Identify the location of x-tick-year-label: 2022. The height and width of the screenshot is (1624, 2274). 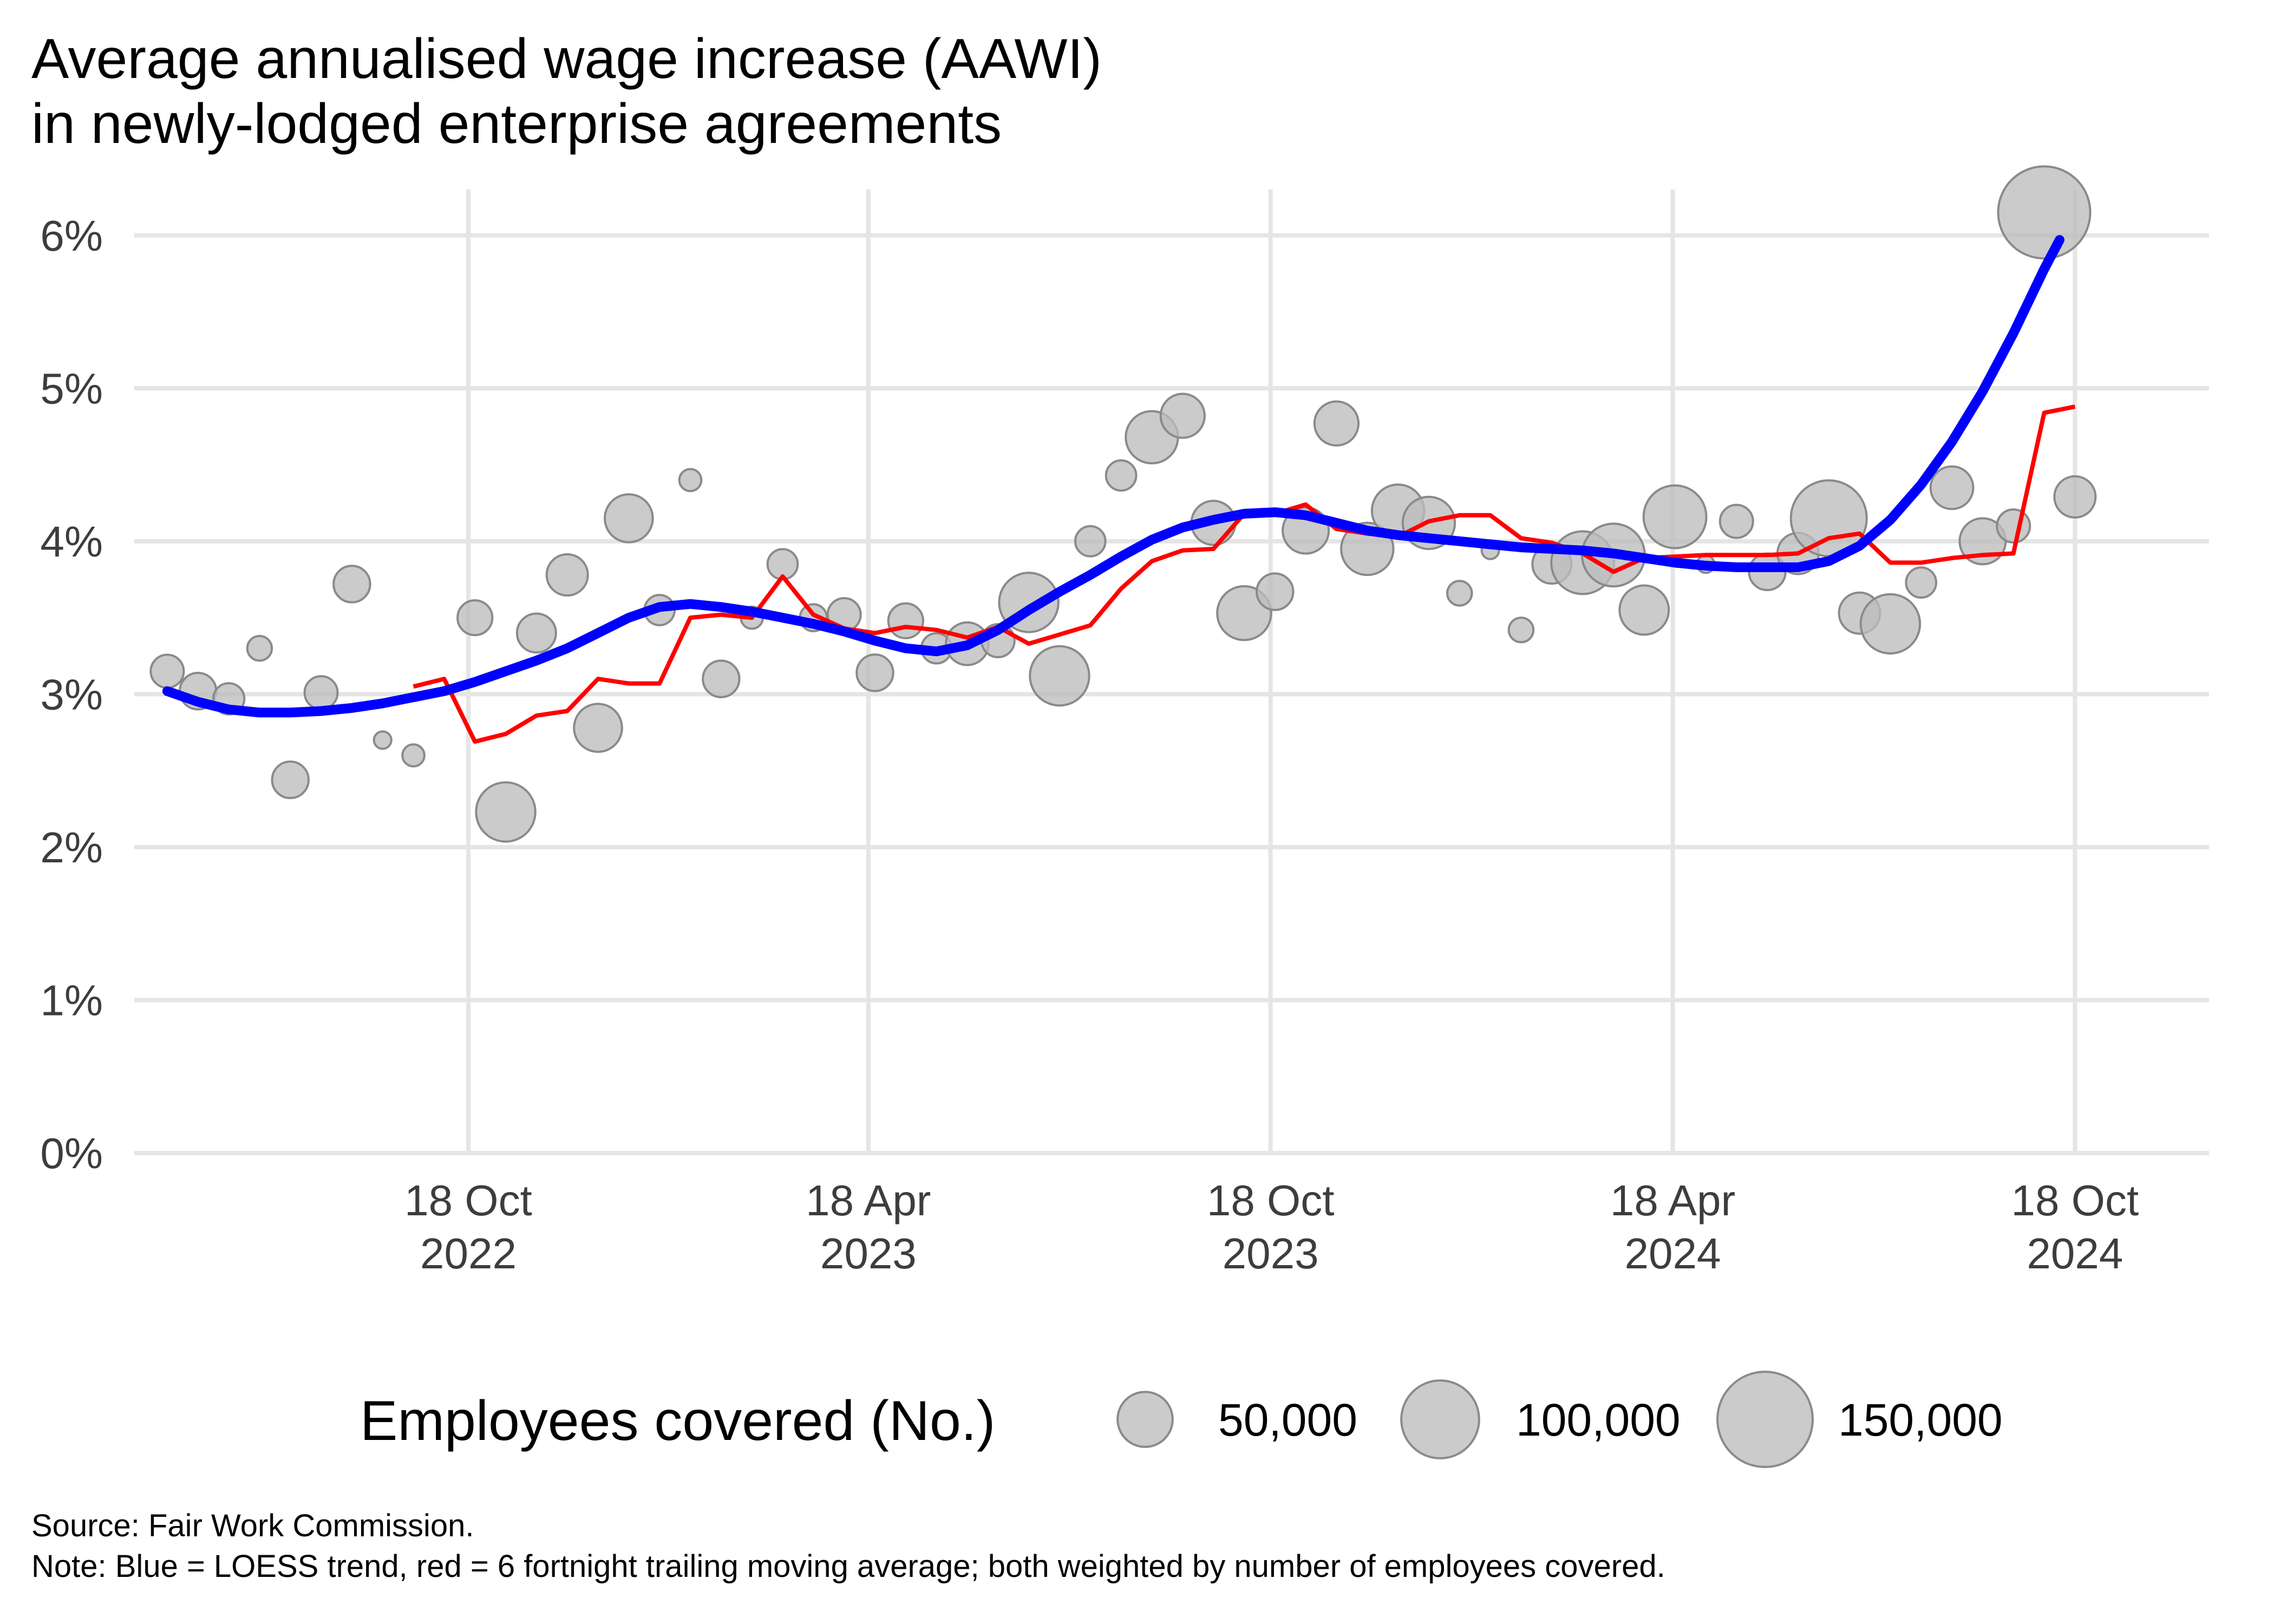
(469, 1253).